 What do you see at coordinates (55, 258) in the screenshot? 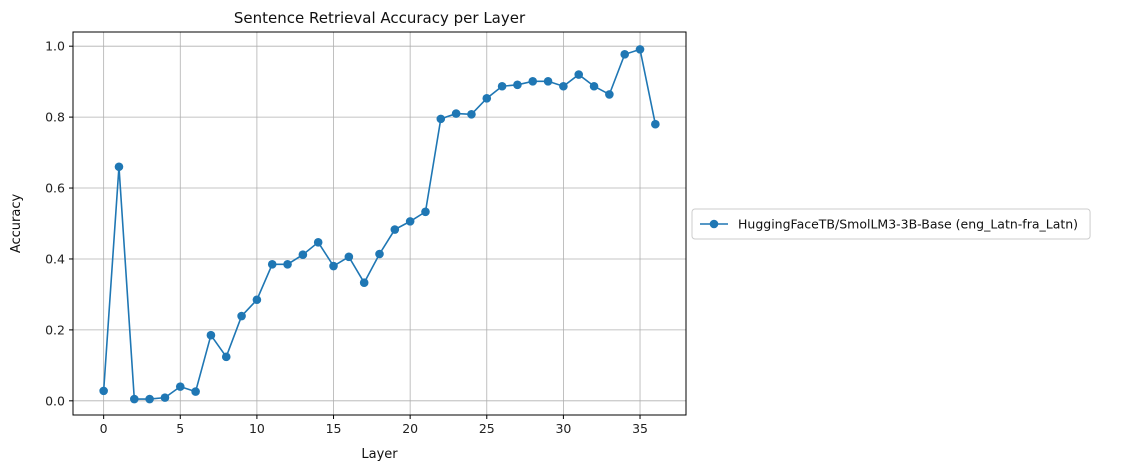
I see `y-tick-label: 0.4` at bounding box center [55, 258].